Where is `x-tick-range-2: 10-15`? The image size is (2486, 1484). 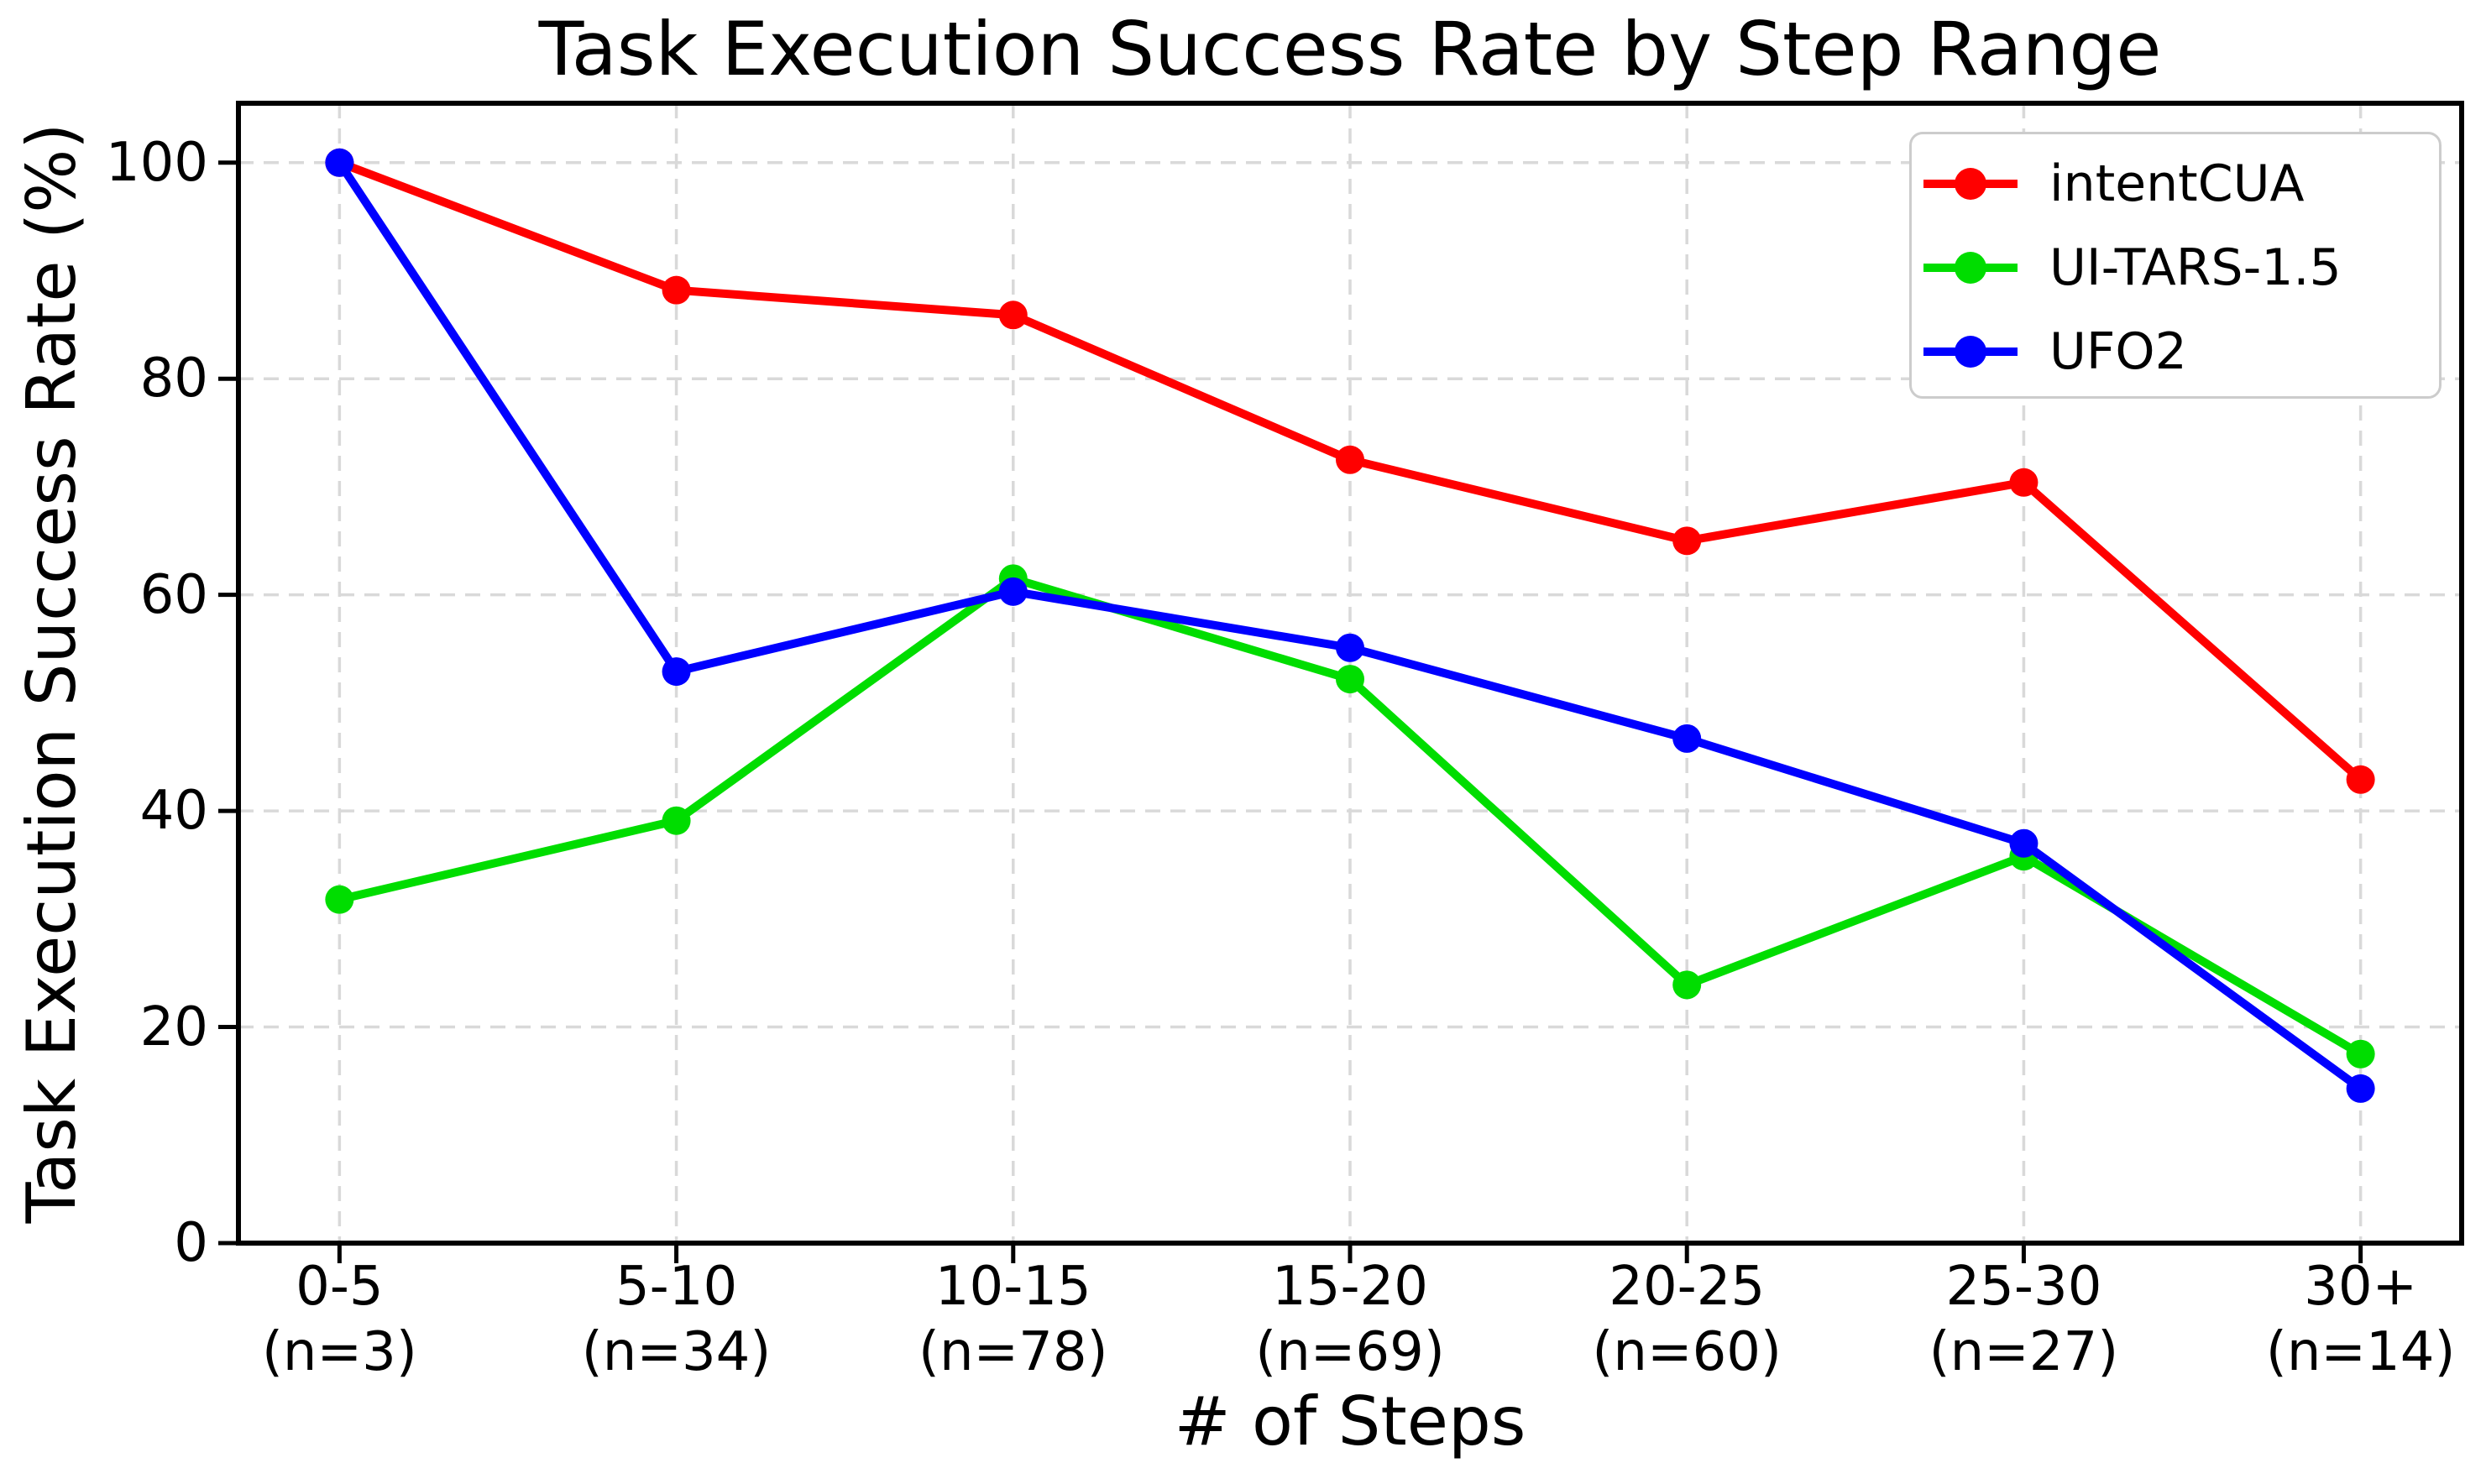 x-tick-range-2: 10-15 is located at coordinates (1012, 1287).